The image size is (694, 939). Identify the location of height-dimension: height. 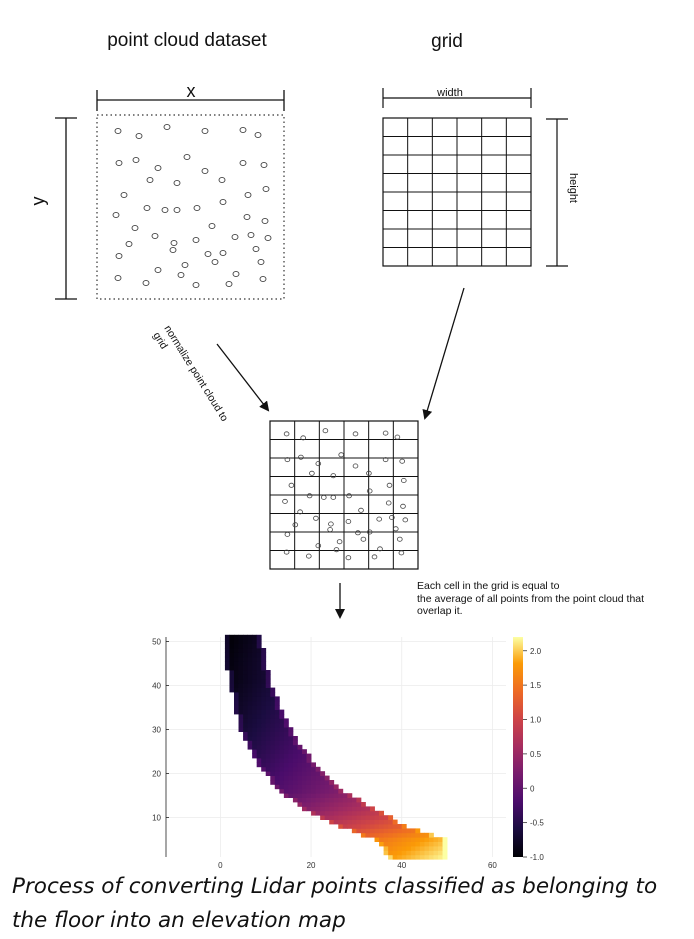
(562, 192).